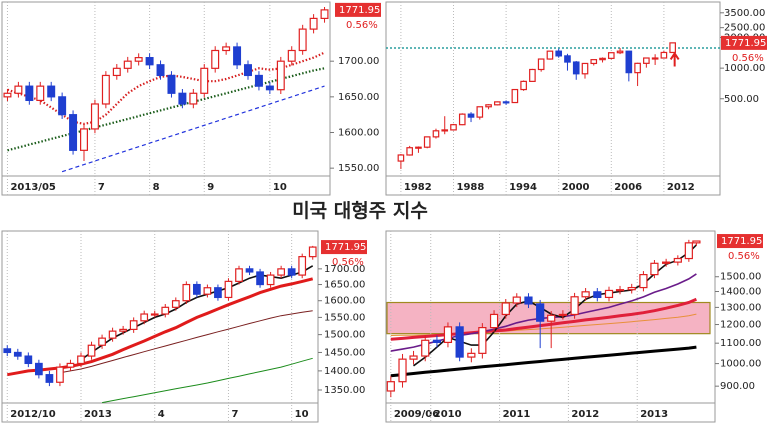 The height and width of the screenshot is (425, 770). Describe the element at coordinates (748, 58) in the screenshot. I see `change-label: 0.56%` at that location.